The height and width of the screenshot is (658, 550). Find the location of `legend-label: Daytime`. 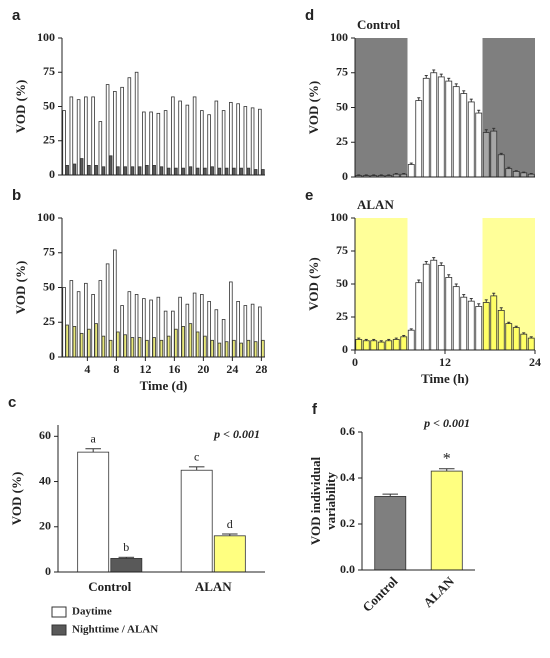

legend-label: Daytime is located at coordinates (92, 612).